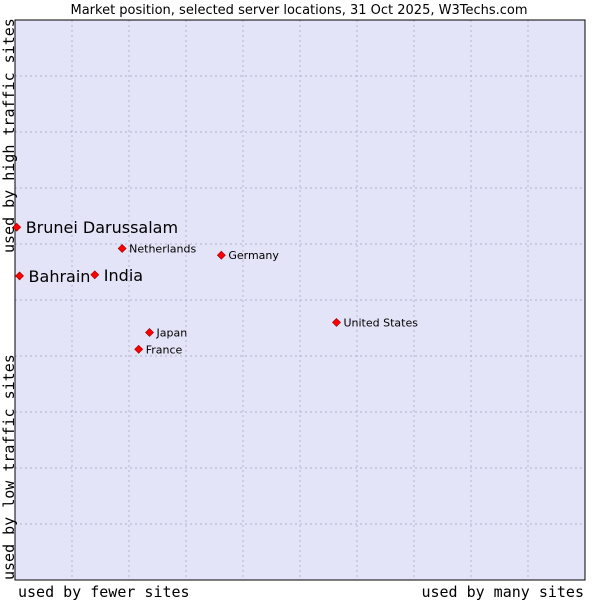 This screenshot has width=600, height=600. I want to click on marker-france, so click(139, 349).